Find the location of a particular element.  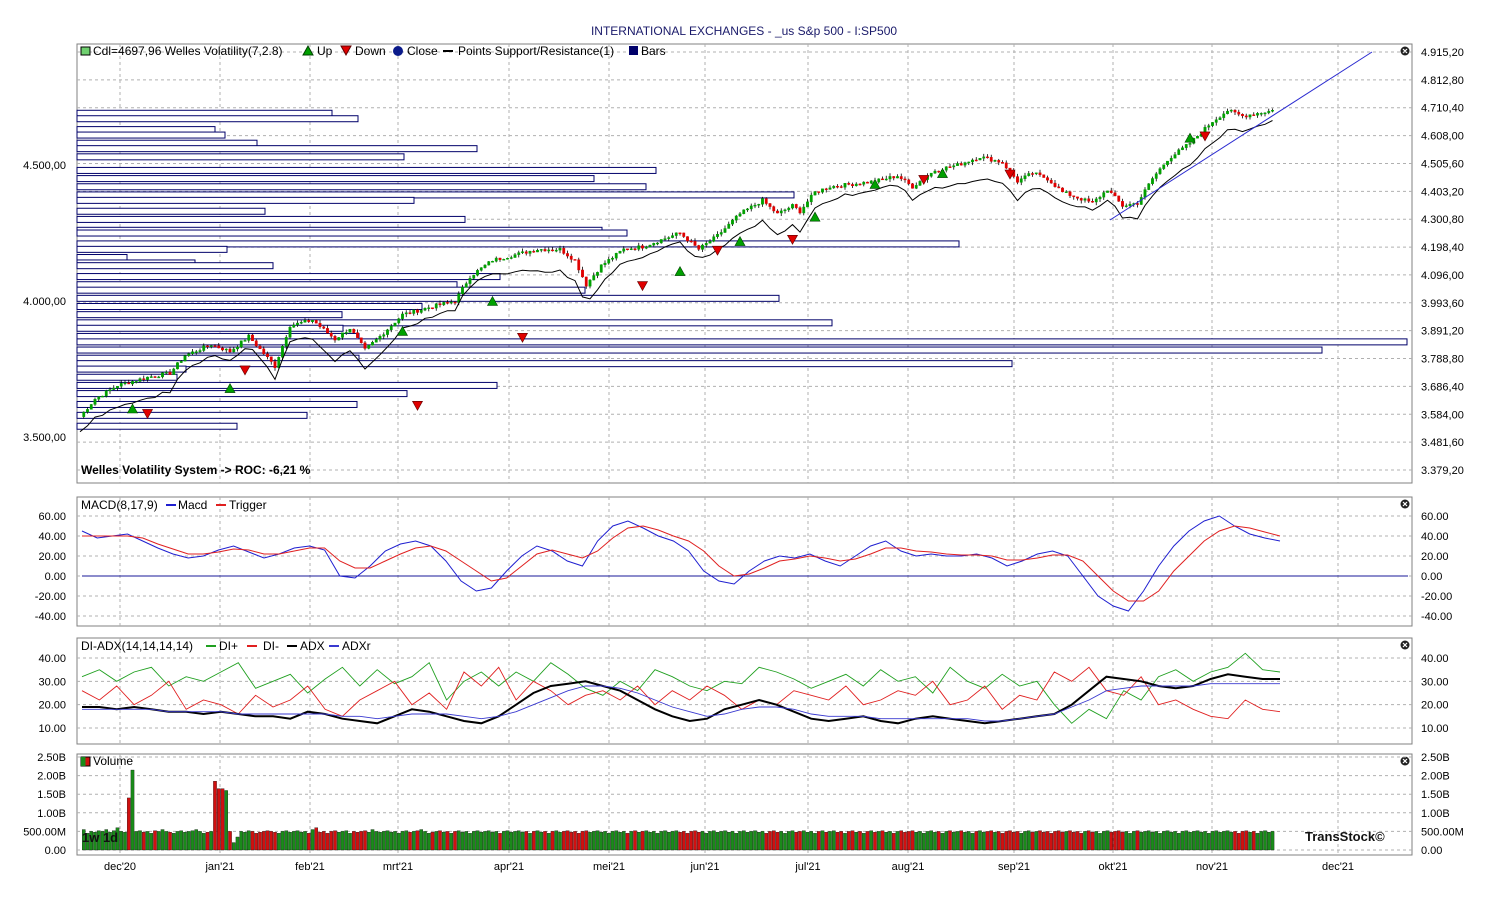

y-tick-label-left: 40.00 is located at coordinates (52, 659).